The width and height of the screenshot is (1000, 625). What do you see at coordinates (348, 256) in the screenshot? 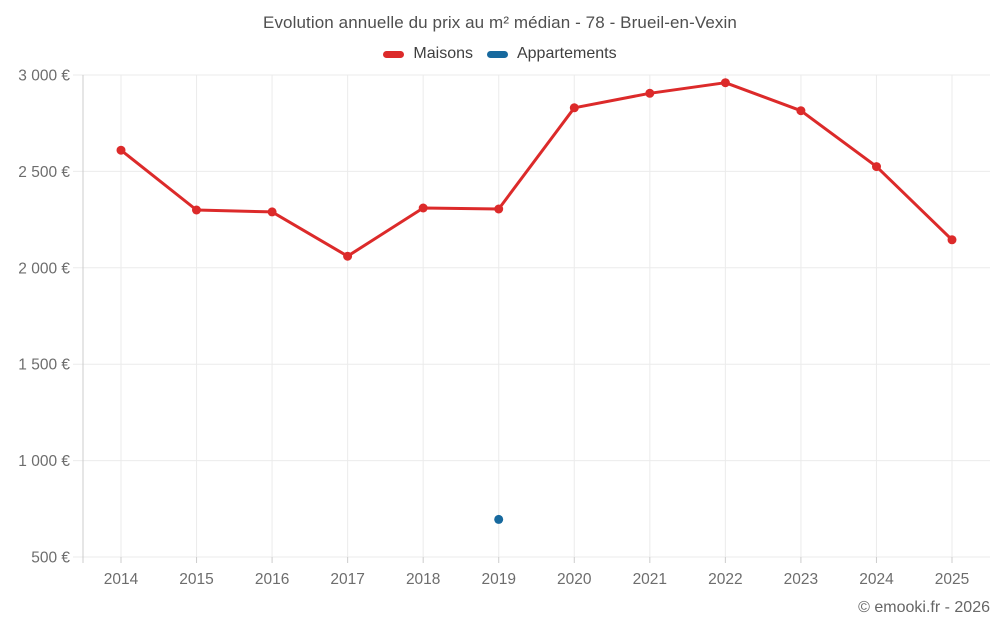
I see `data-point-maisons-2017` at bounding box center [348, 256].